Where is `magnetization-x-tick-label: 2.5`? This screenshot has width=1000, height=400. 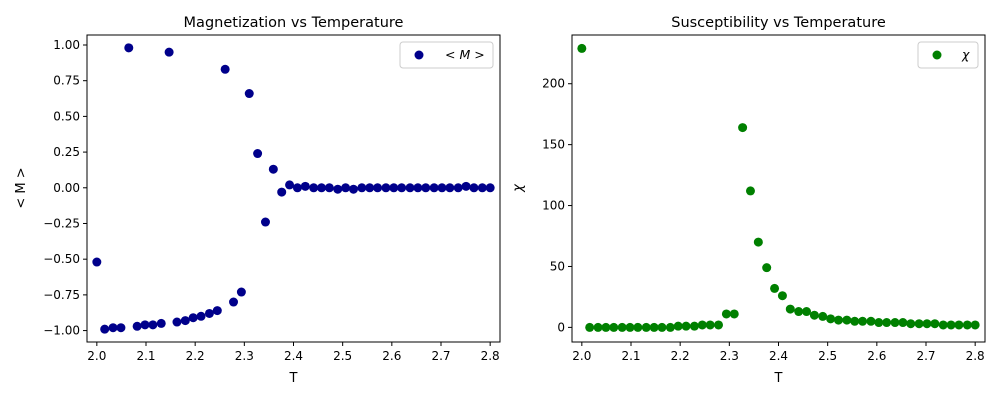
magnetization-x-tick-label: 2.5 is located at coordinates (342, 356).